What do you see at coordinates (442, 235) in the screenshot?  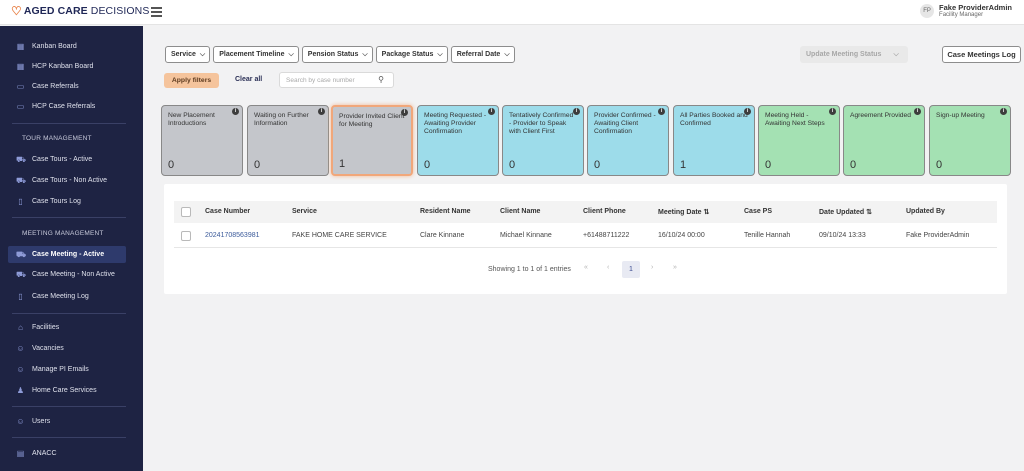 I see `cell-resident-name: Clare Kinnane` at bounding box center [442, 235].